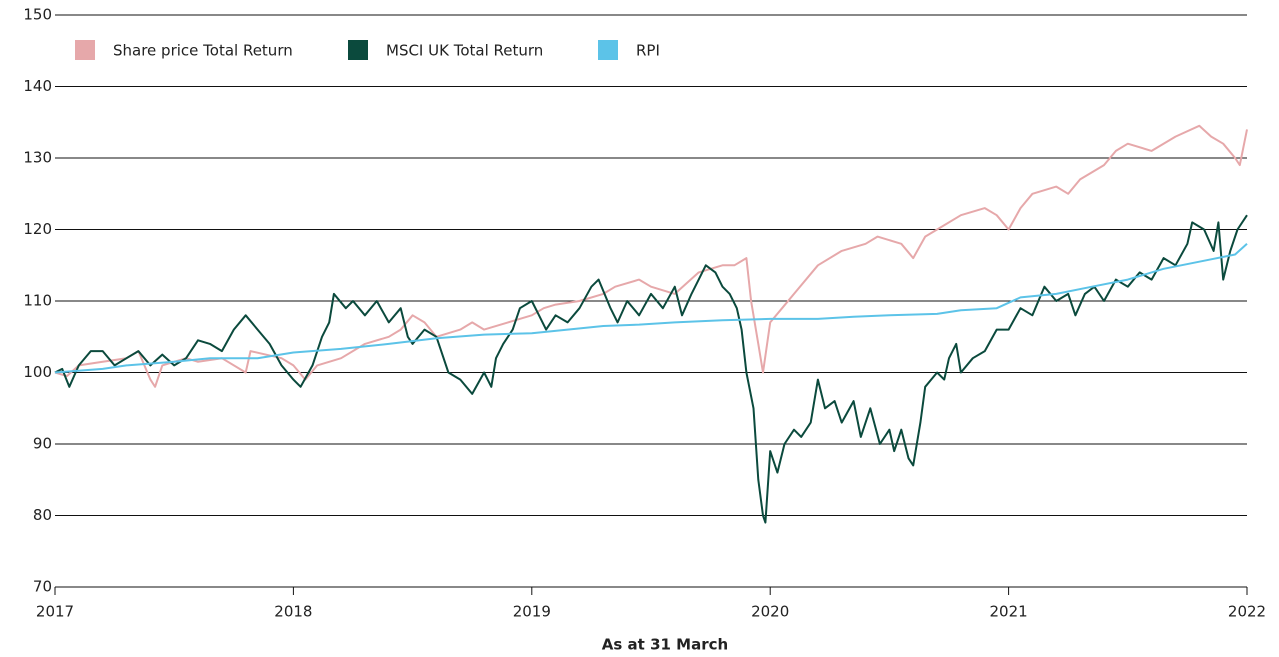 Image resolution: width=1279 pixels, height=657 pixels. Describe the element at coordinates (665, 645) in the screenshot. I see `x-axis-label: As at 31 March` at that location.